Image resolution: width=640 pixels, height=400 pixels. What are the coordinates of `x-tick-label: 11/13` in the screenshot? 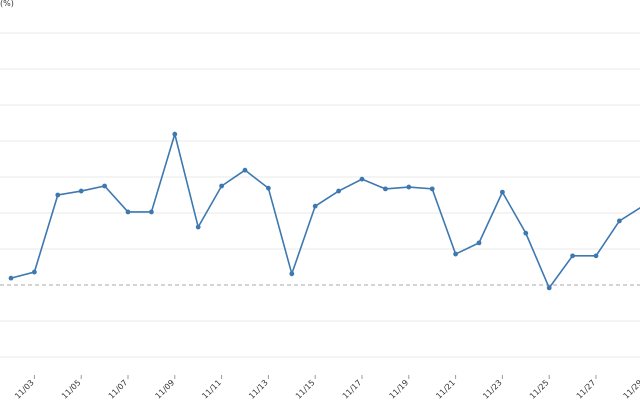 It's located at (258, 389).